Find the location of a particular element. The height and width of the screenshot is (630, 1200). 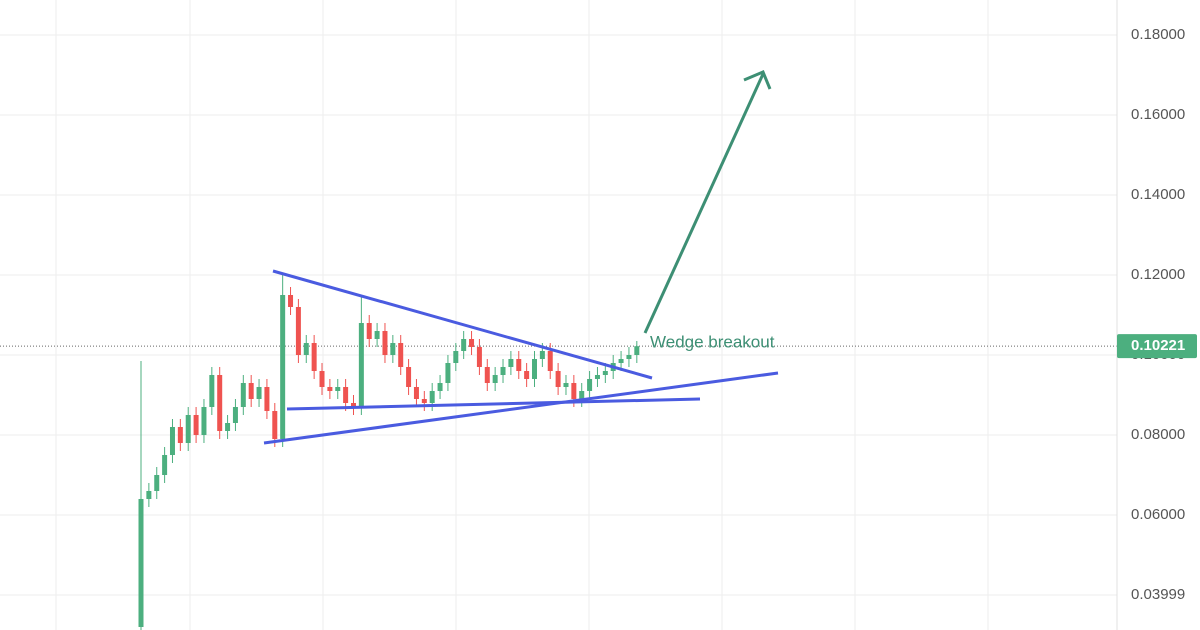

y-tick-label: 0.18000 is located at coordinates (1158, 34).